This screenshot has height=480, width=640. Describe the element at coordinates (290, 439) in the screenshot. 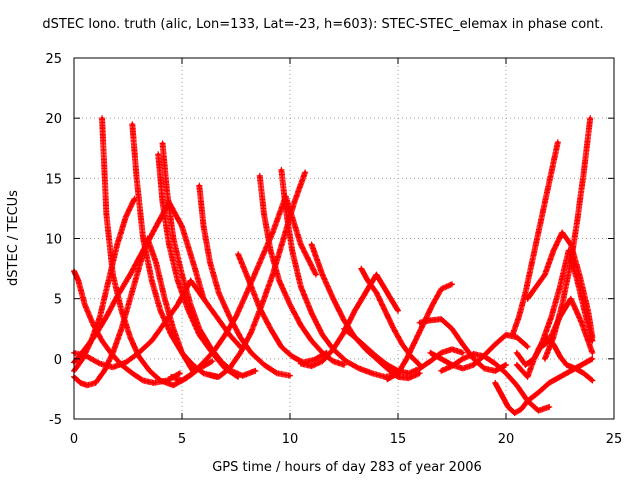

I see `x-tick-label: 10` at that location.